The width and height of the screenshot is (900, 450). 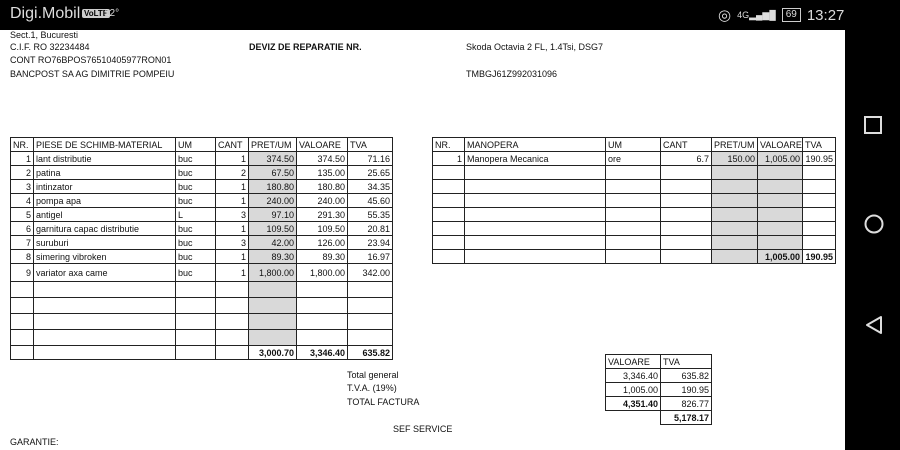 What do you see at coordinates (686, 158) in the screenshot?
I see `table-cell: 6.7` at bounding box center [686, 158].